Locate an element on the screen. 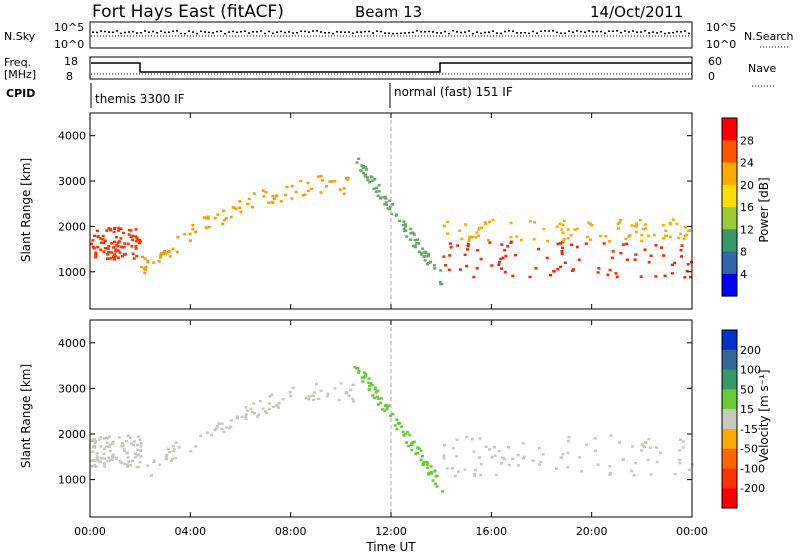 The width and height of the screenshot is (800, 554). y-tick-label: 1000 is located at coordinates (72, 480).